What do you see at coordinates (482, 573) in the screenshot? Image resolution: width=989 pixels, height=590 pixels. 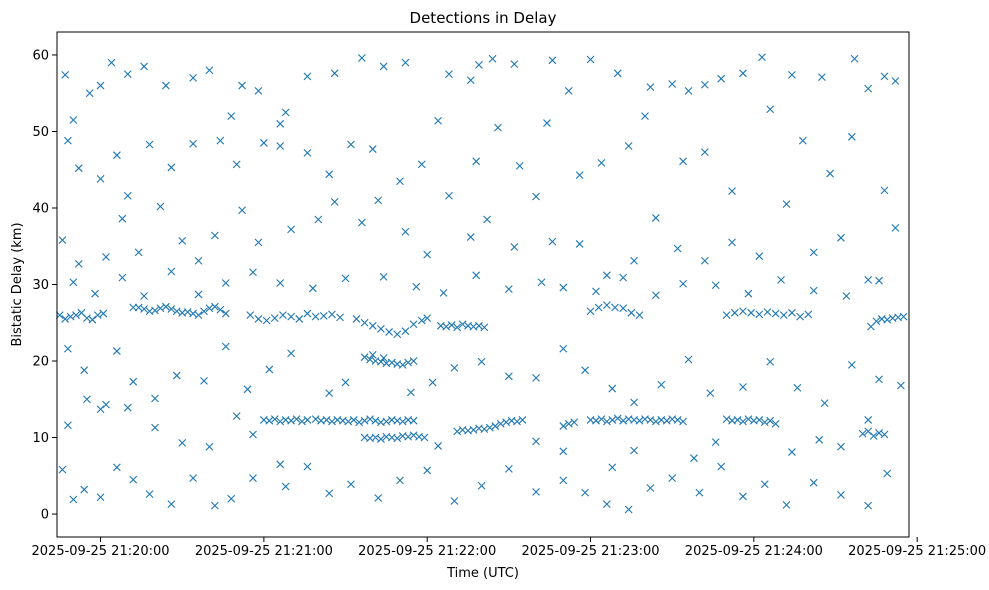 I see `x-axis-label: Time (UTC)` at bounding box center [482, 573].